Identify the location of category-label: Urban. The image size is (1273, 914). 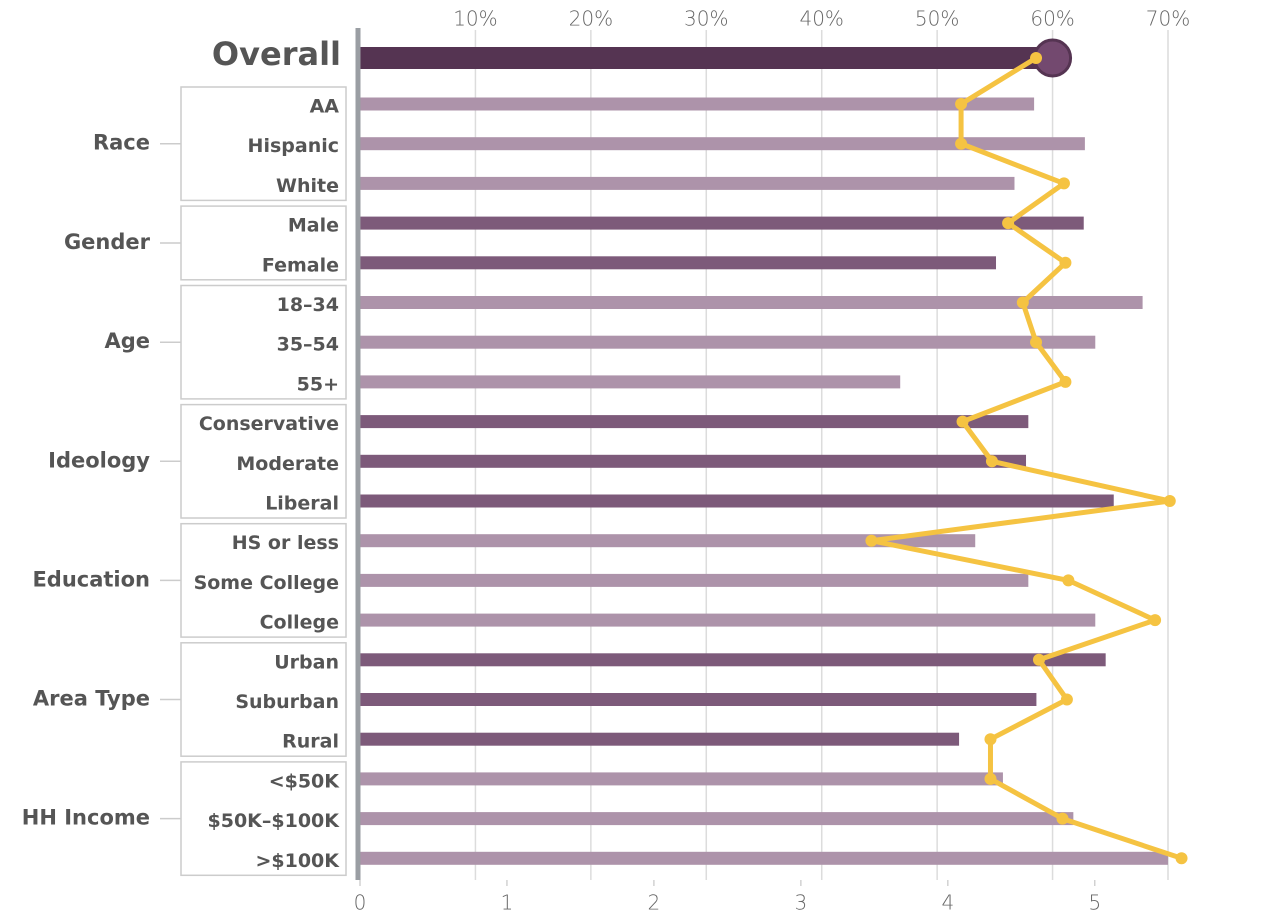
(306, 662).